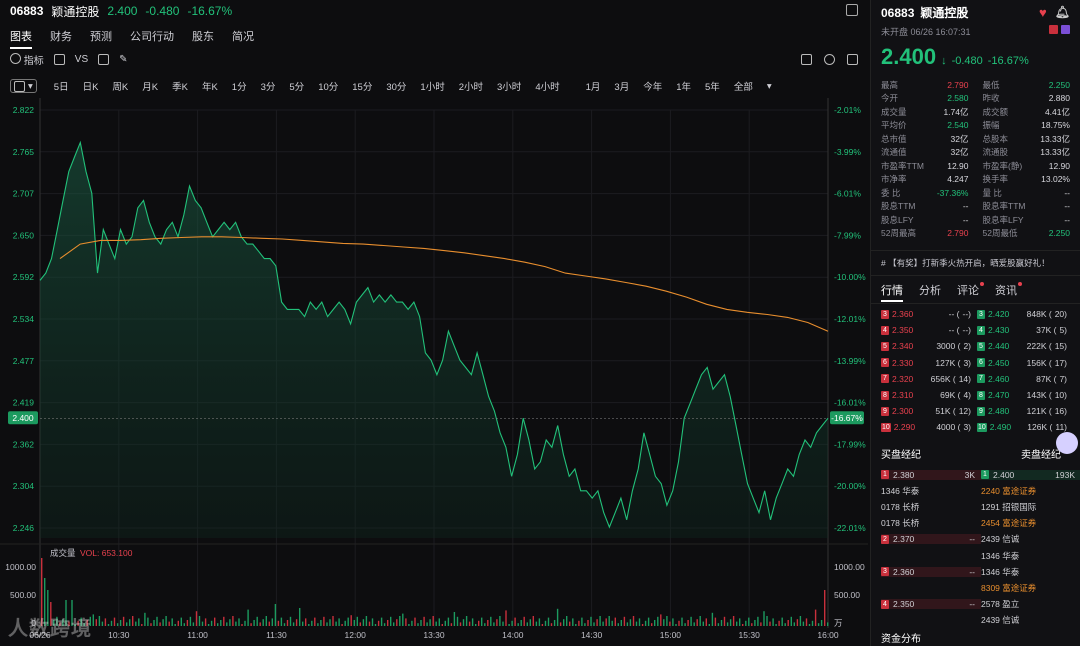  What do you see at coordinates (122, 11) in the screenshot?
I see `header-price: 2.400` at bounding box center [122, 11].